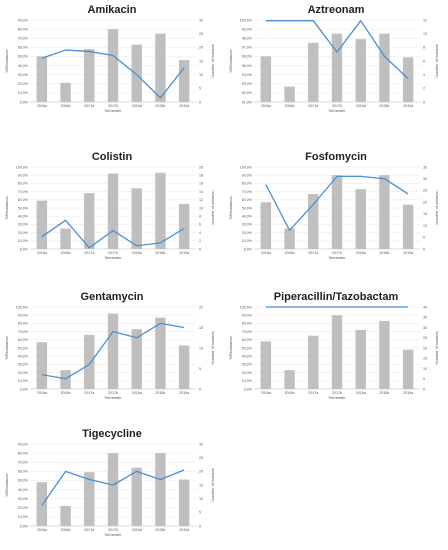 The image size is (448, 550). I want to click on y2-tick-label: 4, so click(424, 75).